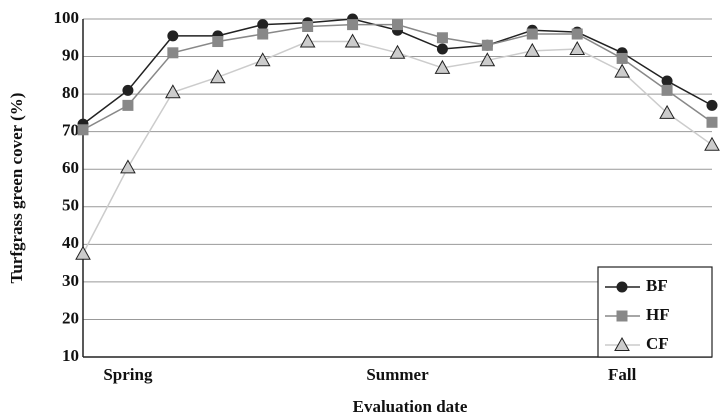 This screenshot has width=724, height=420. What do you see at coordinates (657, 285) in the screenshot?
I see `legend-label: BF` at bounding box center [657, 285].